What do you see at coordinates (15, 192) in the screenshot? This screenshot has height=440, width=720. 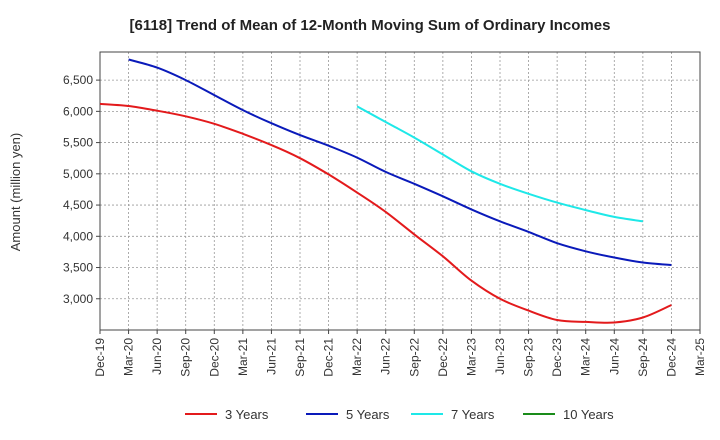 I see `y-axis-label: Amount (million yen)` at bounding box center [15, 192].